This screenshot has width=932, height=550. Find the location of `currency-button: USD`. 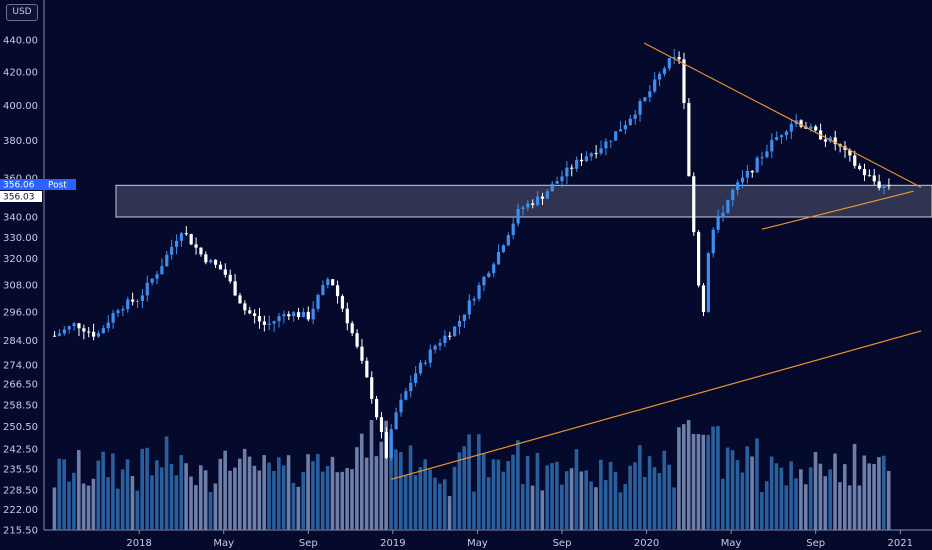

currency-button: USD is located at coordinates (22, 12).